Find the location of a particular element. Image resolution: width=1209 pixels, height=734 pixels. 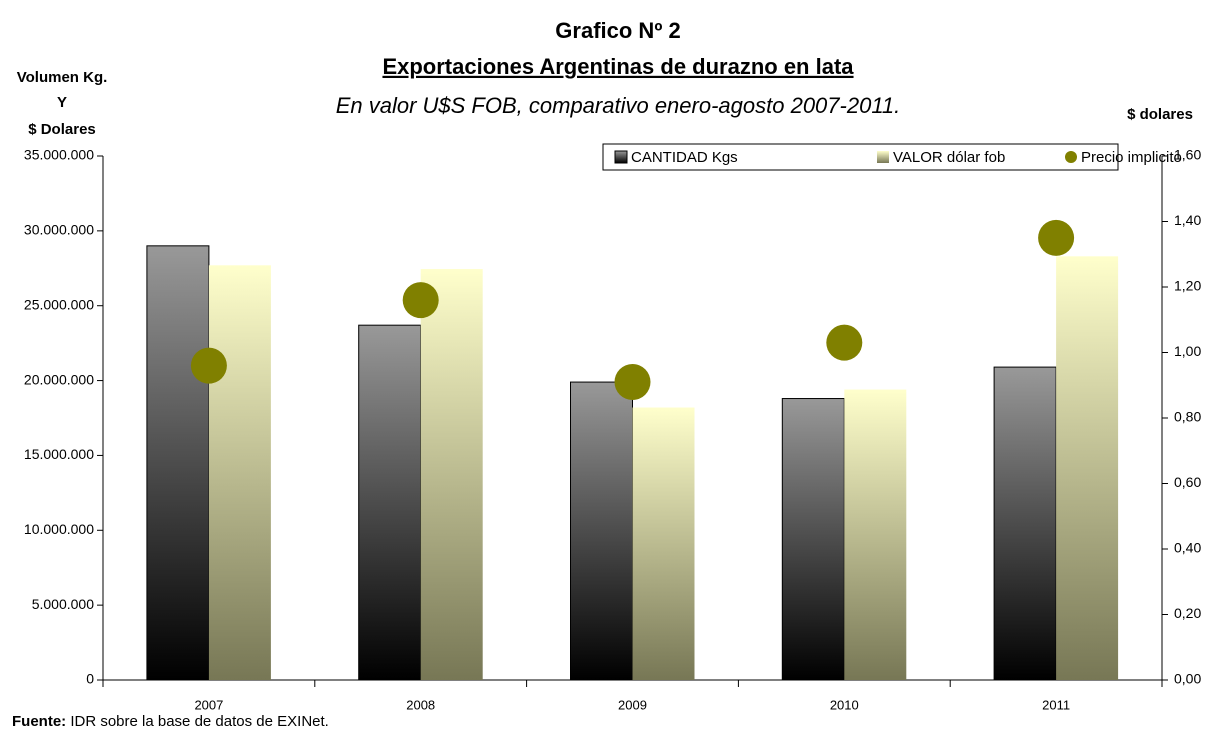

x-tick-label: 2011 is located at coordinates (1056, 704).